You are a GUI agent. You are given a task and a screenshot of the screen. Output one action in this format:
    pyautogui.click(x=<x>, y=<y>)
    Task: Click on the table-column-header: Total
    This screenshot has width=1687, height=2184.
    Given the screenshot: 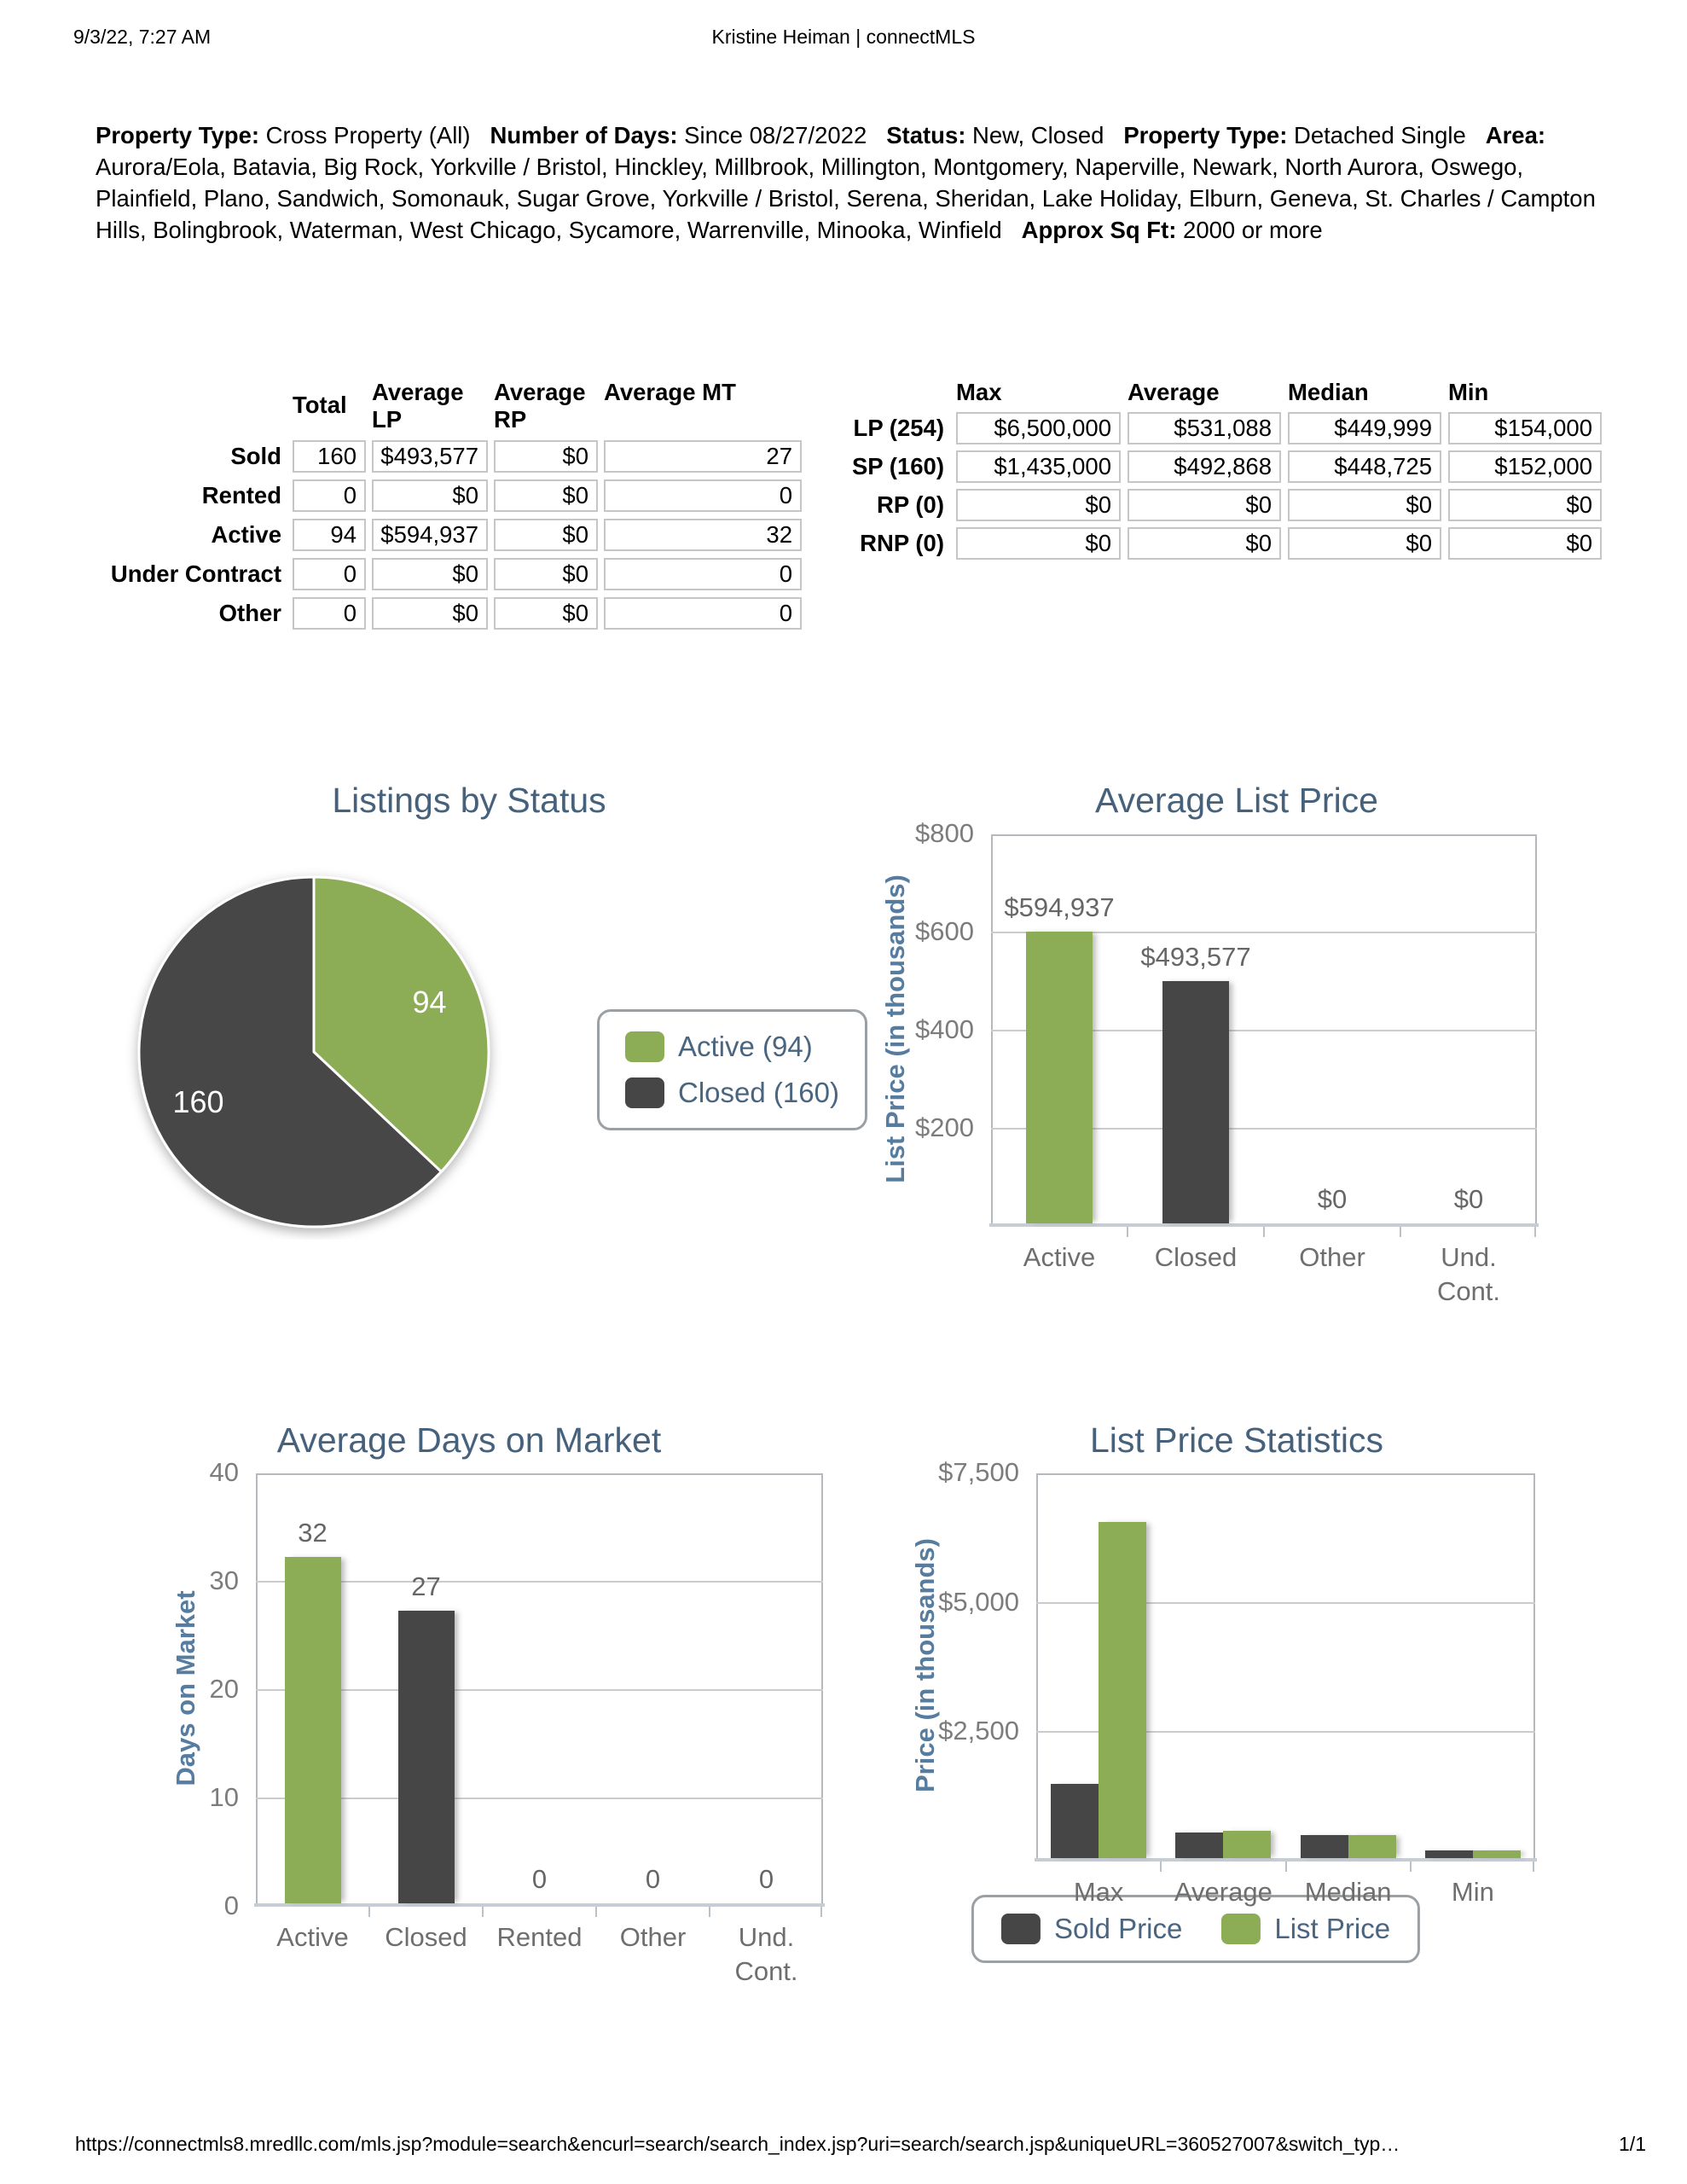 What is the action you would take?
    pyautogui.click(x=320, y=405)
    